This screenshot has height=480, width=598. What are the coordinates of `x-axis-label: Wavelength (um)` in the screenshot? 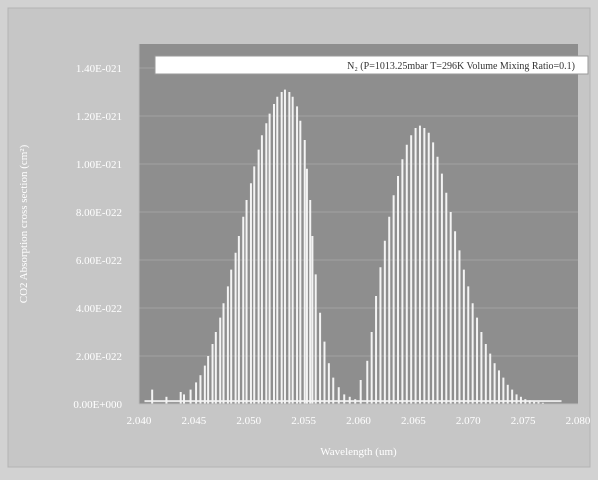 It's located at (358, 452).